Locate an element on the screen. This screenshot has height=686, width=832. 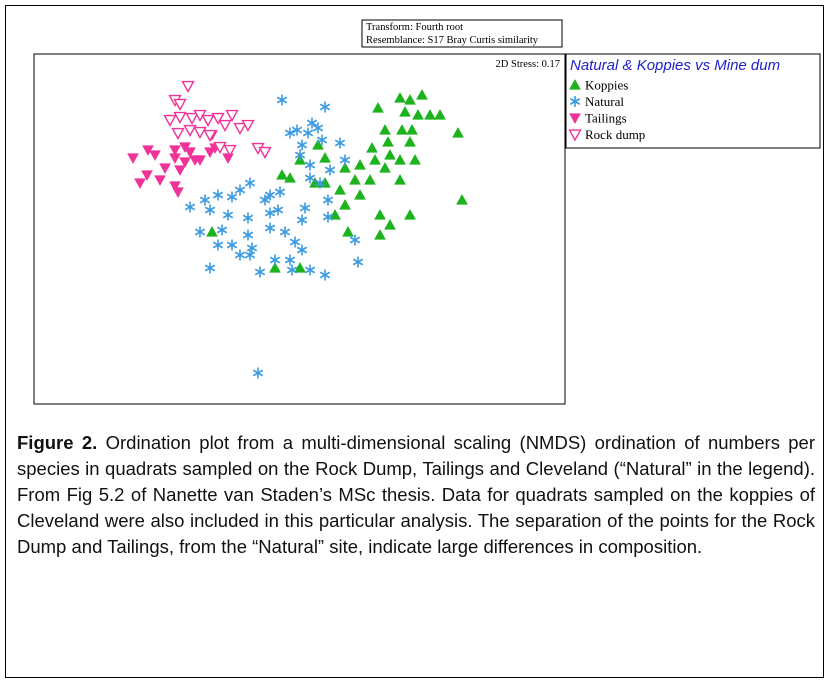
legend-box is located at coordinates (693, 101).